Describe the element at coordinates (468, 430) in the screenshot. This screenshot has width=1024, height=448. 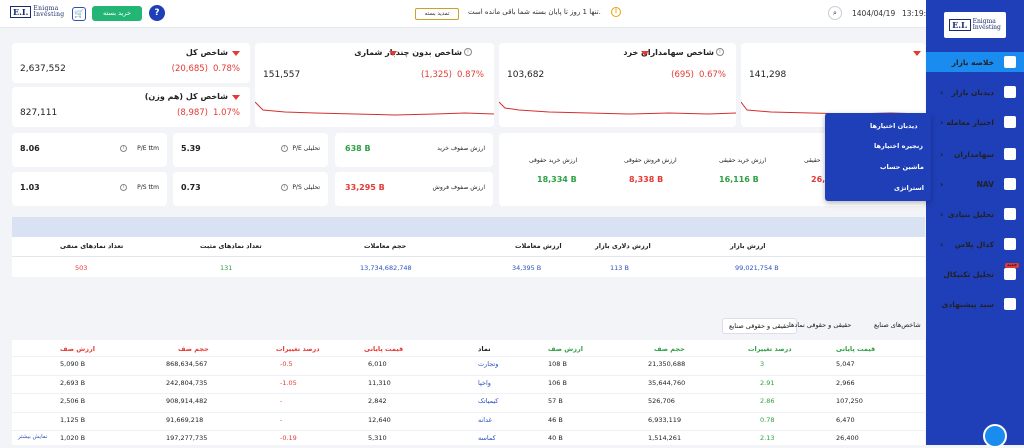
I see `row-divider` at that location.